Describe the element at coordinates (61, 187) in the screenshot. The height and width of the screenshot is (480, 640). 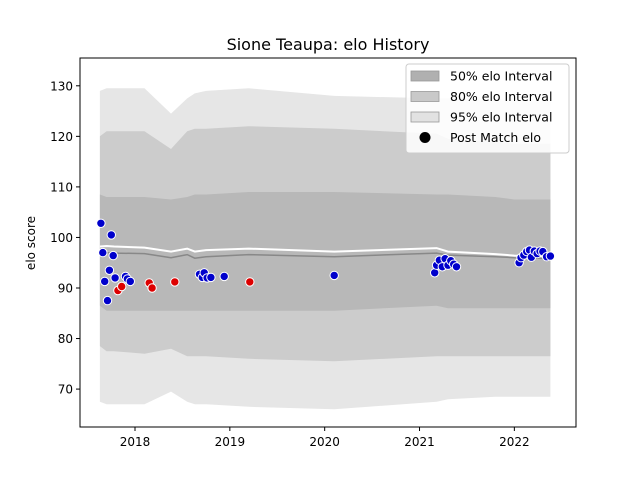
I see `y-tick-label: 110` at that location.